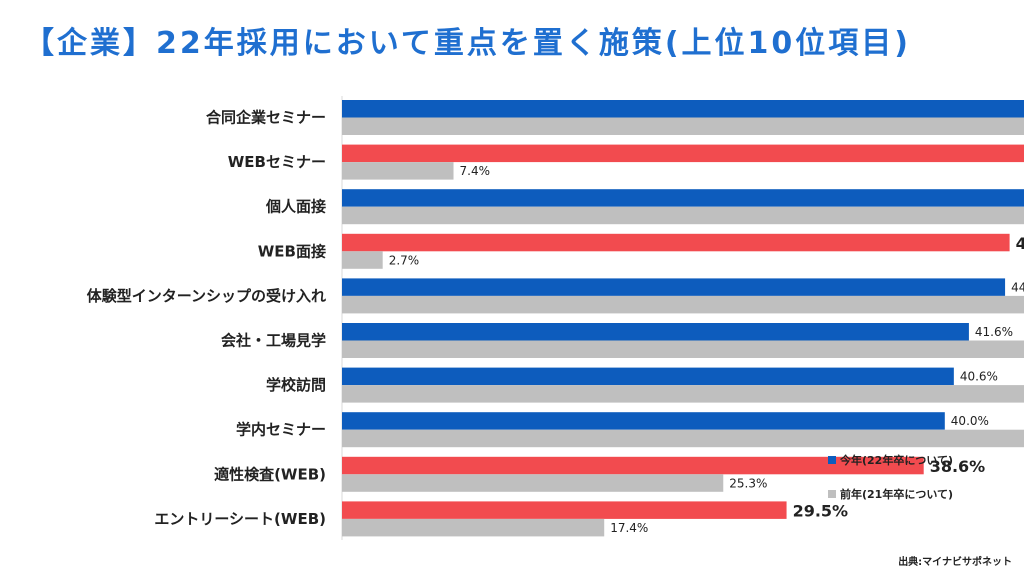 This screenshot has height=576, width=1024. I want to click on value-label-current: 44.0%, so click(1017, 287).